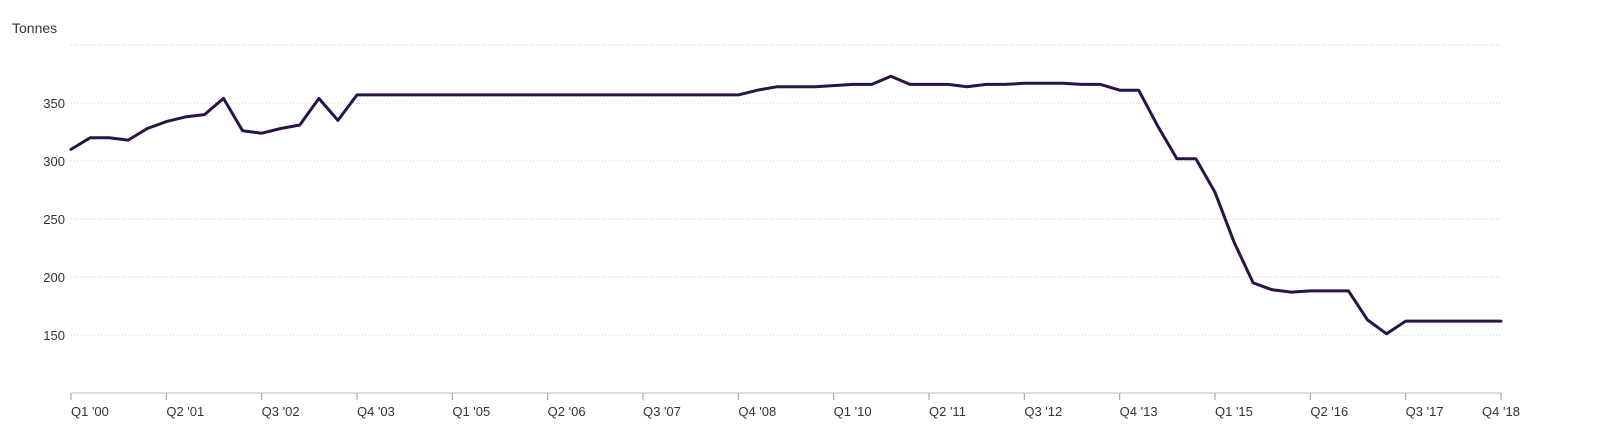 Image resolution: width=1600 pixels, height=443 pixels. Describe the element at coordinates (662, 411) in the screenshot. I see `x-tick-label: Q3 '07` at that location.